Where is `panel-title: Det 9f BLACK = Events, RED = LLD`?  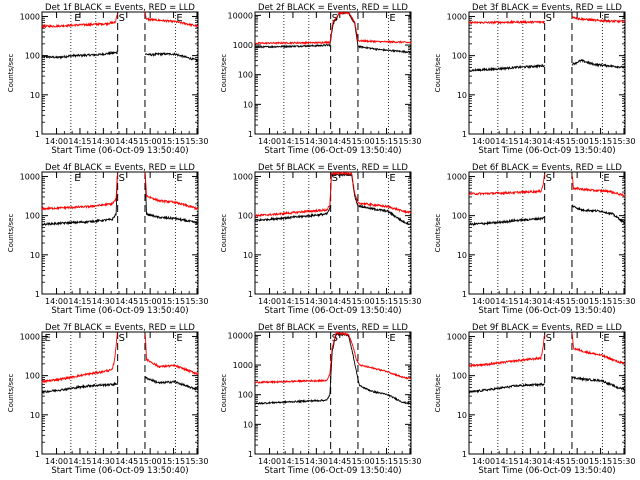
panel-title: Det 9f BLACK = Events, RED = LLD is located at coordinates (547, 328).